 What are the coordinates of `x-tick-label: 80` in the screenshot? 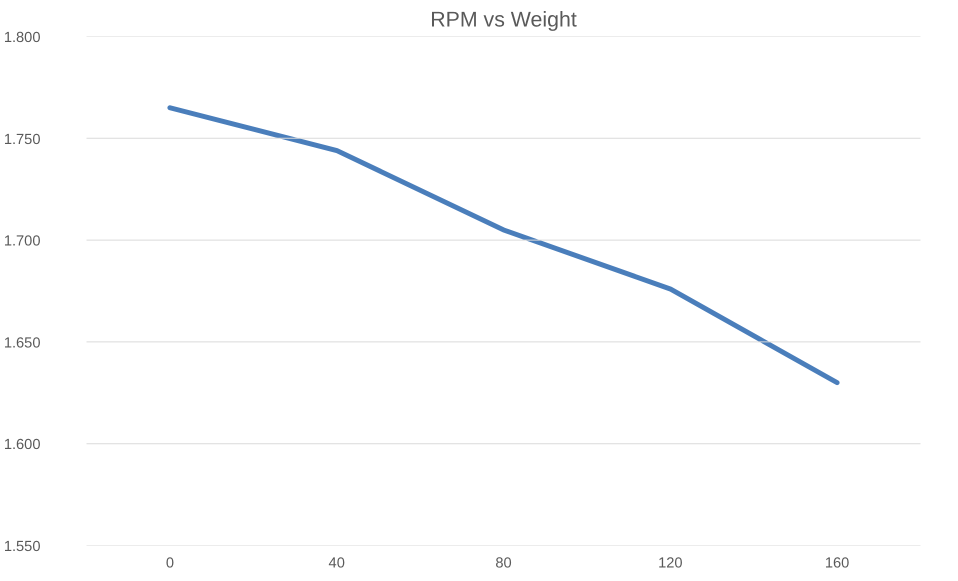 It's located at (503, 564).